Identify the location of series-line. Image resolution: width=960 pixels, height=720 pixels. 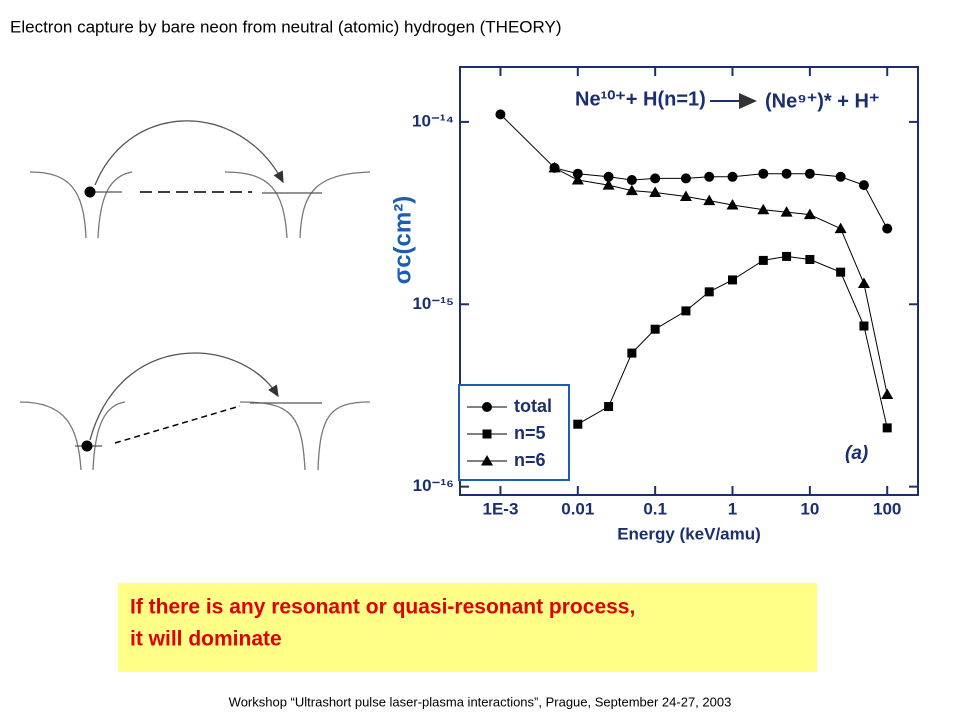
(721, 281).